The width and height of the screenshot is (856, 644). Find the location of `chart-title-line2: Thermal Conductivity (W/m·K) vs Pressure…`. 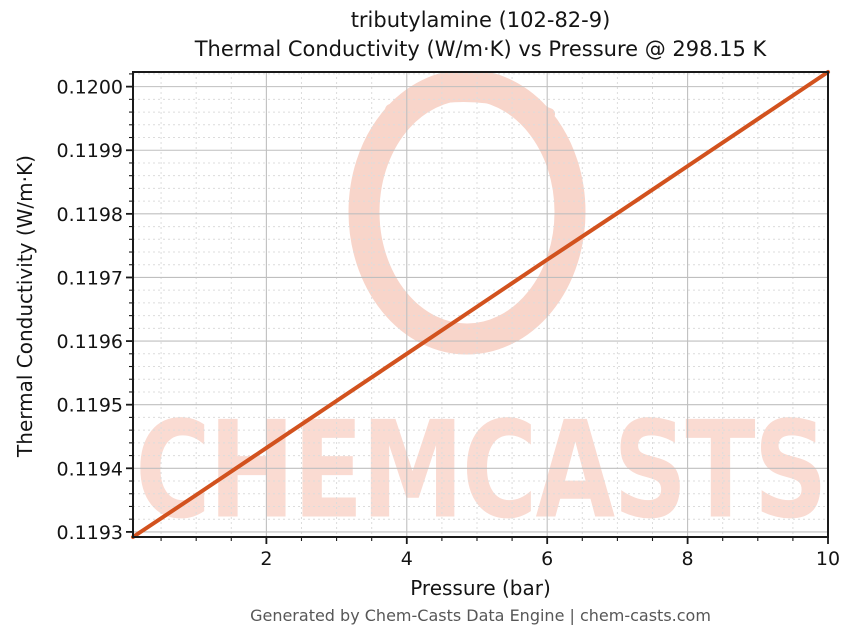

chart-title-line2: Thermal Conductivity (W/m·K) vs Pressure… is located at coordinates (480, 49).